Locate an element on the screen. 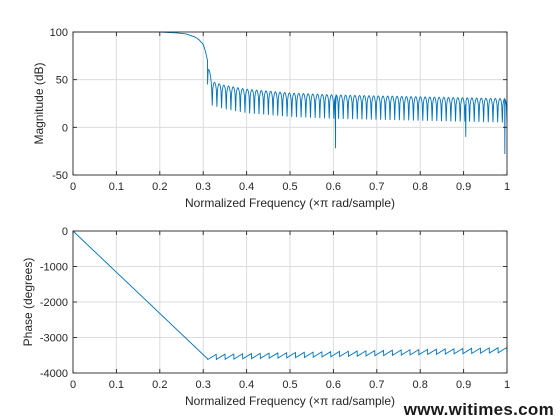 The image size is (560, 420). y-tick-label: 50 is located at coordinates (62, 81).